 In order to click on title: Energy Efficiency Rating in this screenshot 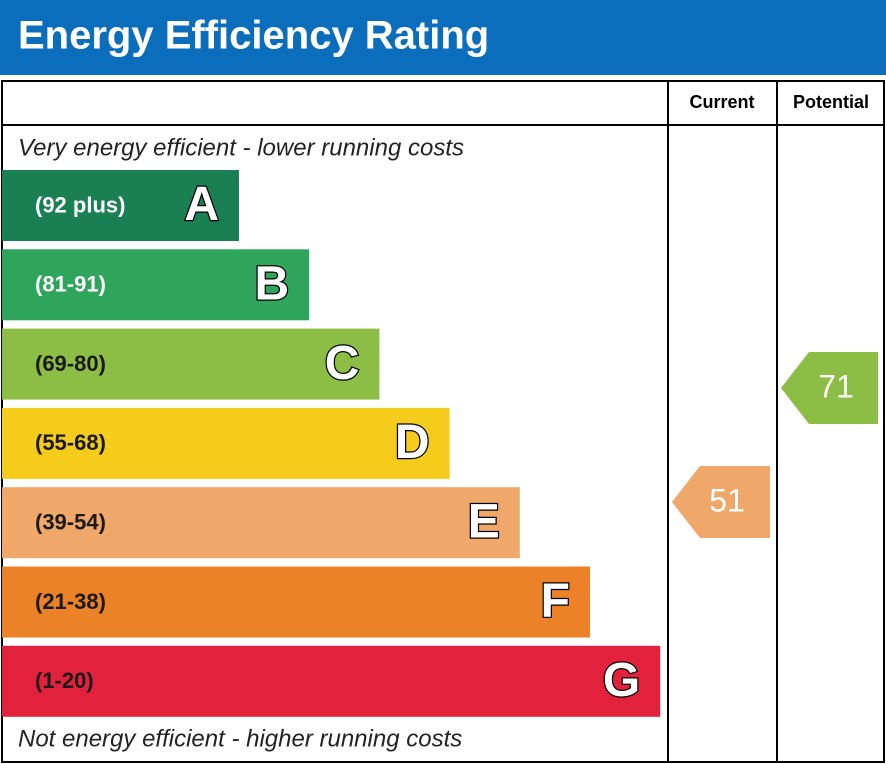, I will do `click(253, 36)`.